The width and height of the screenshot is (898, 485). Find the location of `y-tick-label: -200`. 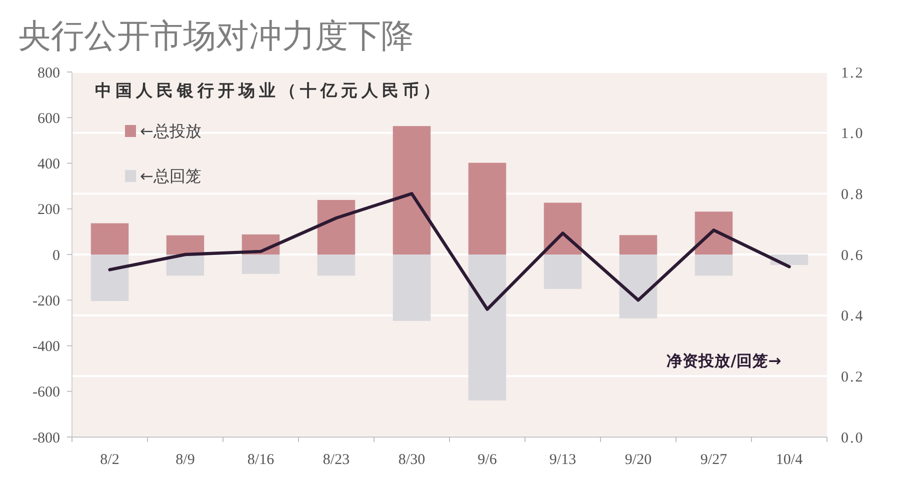

y-tick-label: -200 is located at coordinates (46, 301).